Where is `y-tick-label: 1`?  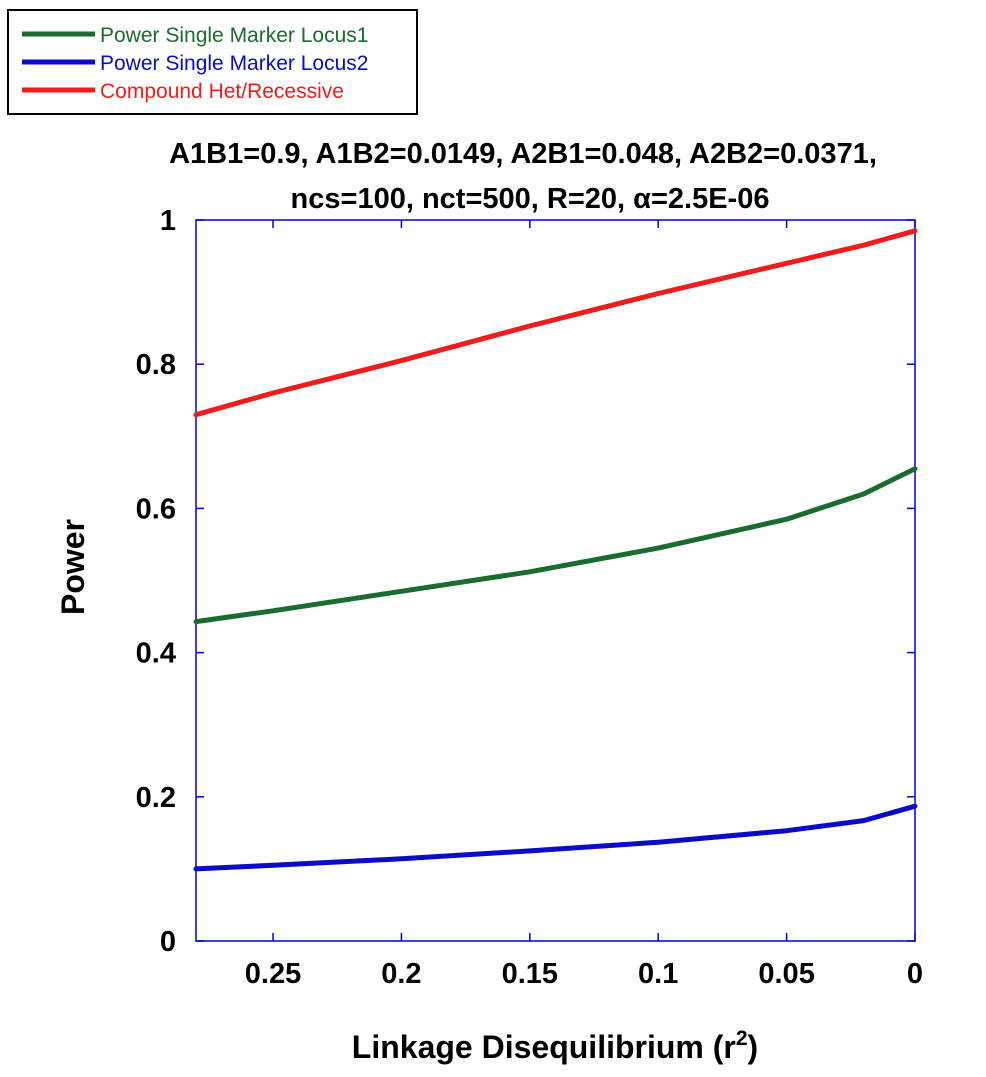
y-tick-label: 1 is located at coordinates (168, 221).